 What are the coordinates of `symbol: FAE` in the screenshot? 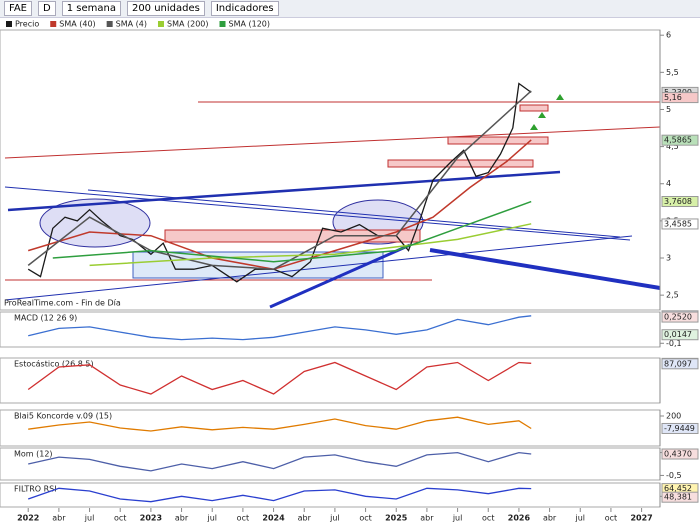 It's located at (18, 8).